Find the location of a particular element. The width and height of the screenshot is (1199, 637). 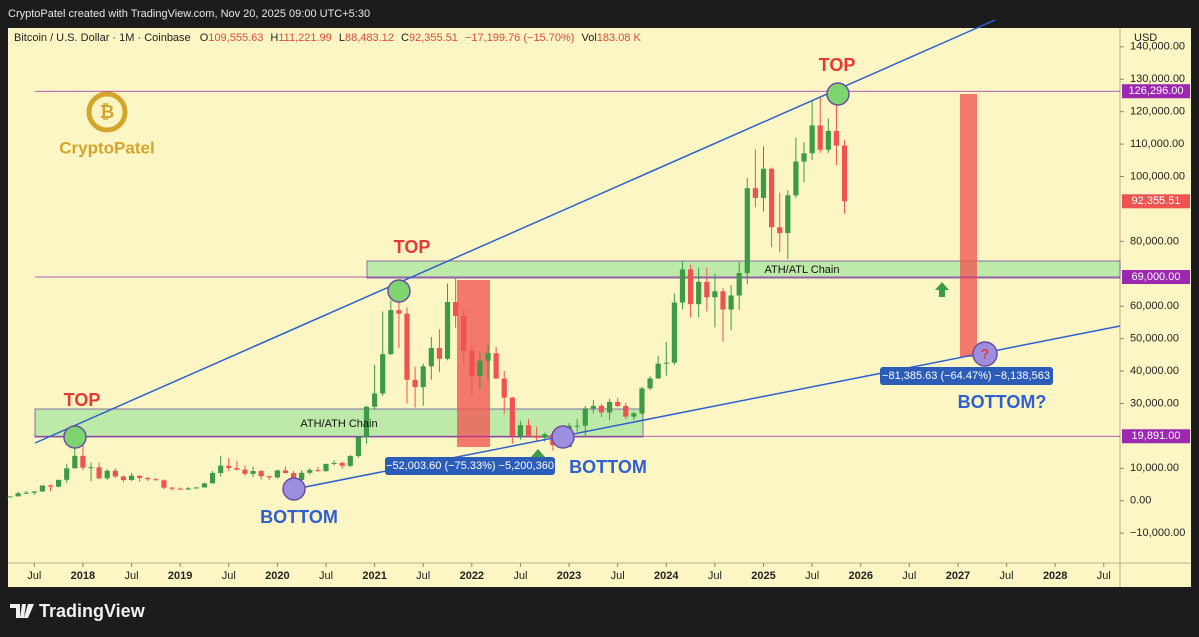

x-tick-label: 2022 is located at coordinates (472, 576).